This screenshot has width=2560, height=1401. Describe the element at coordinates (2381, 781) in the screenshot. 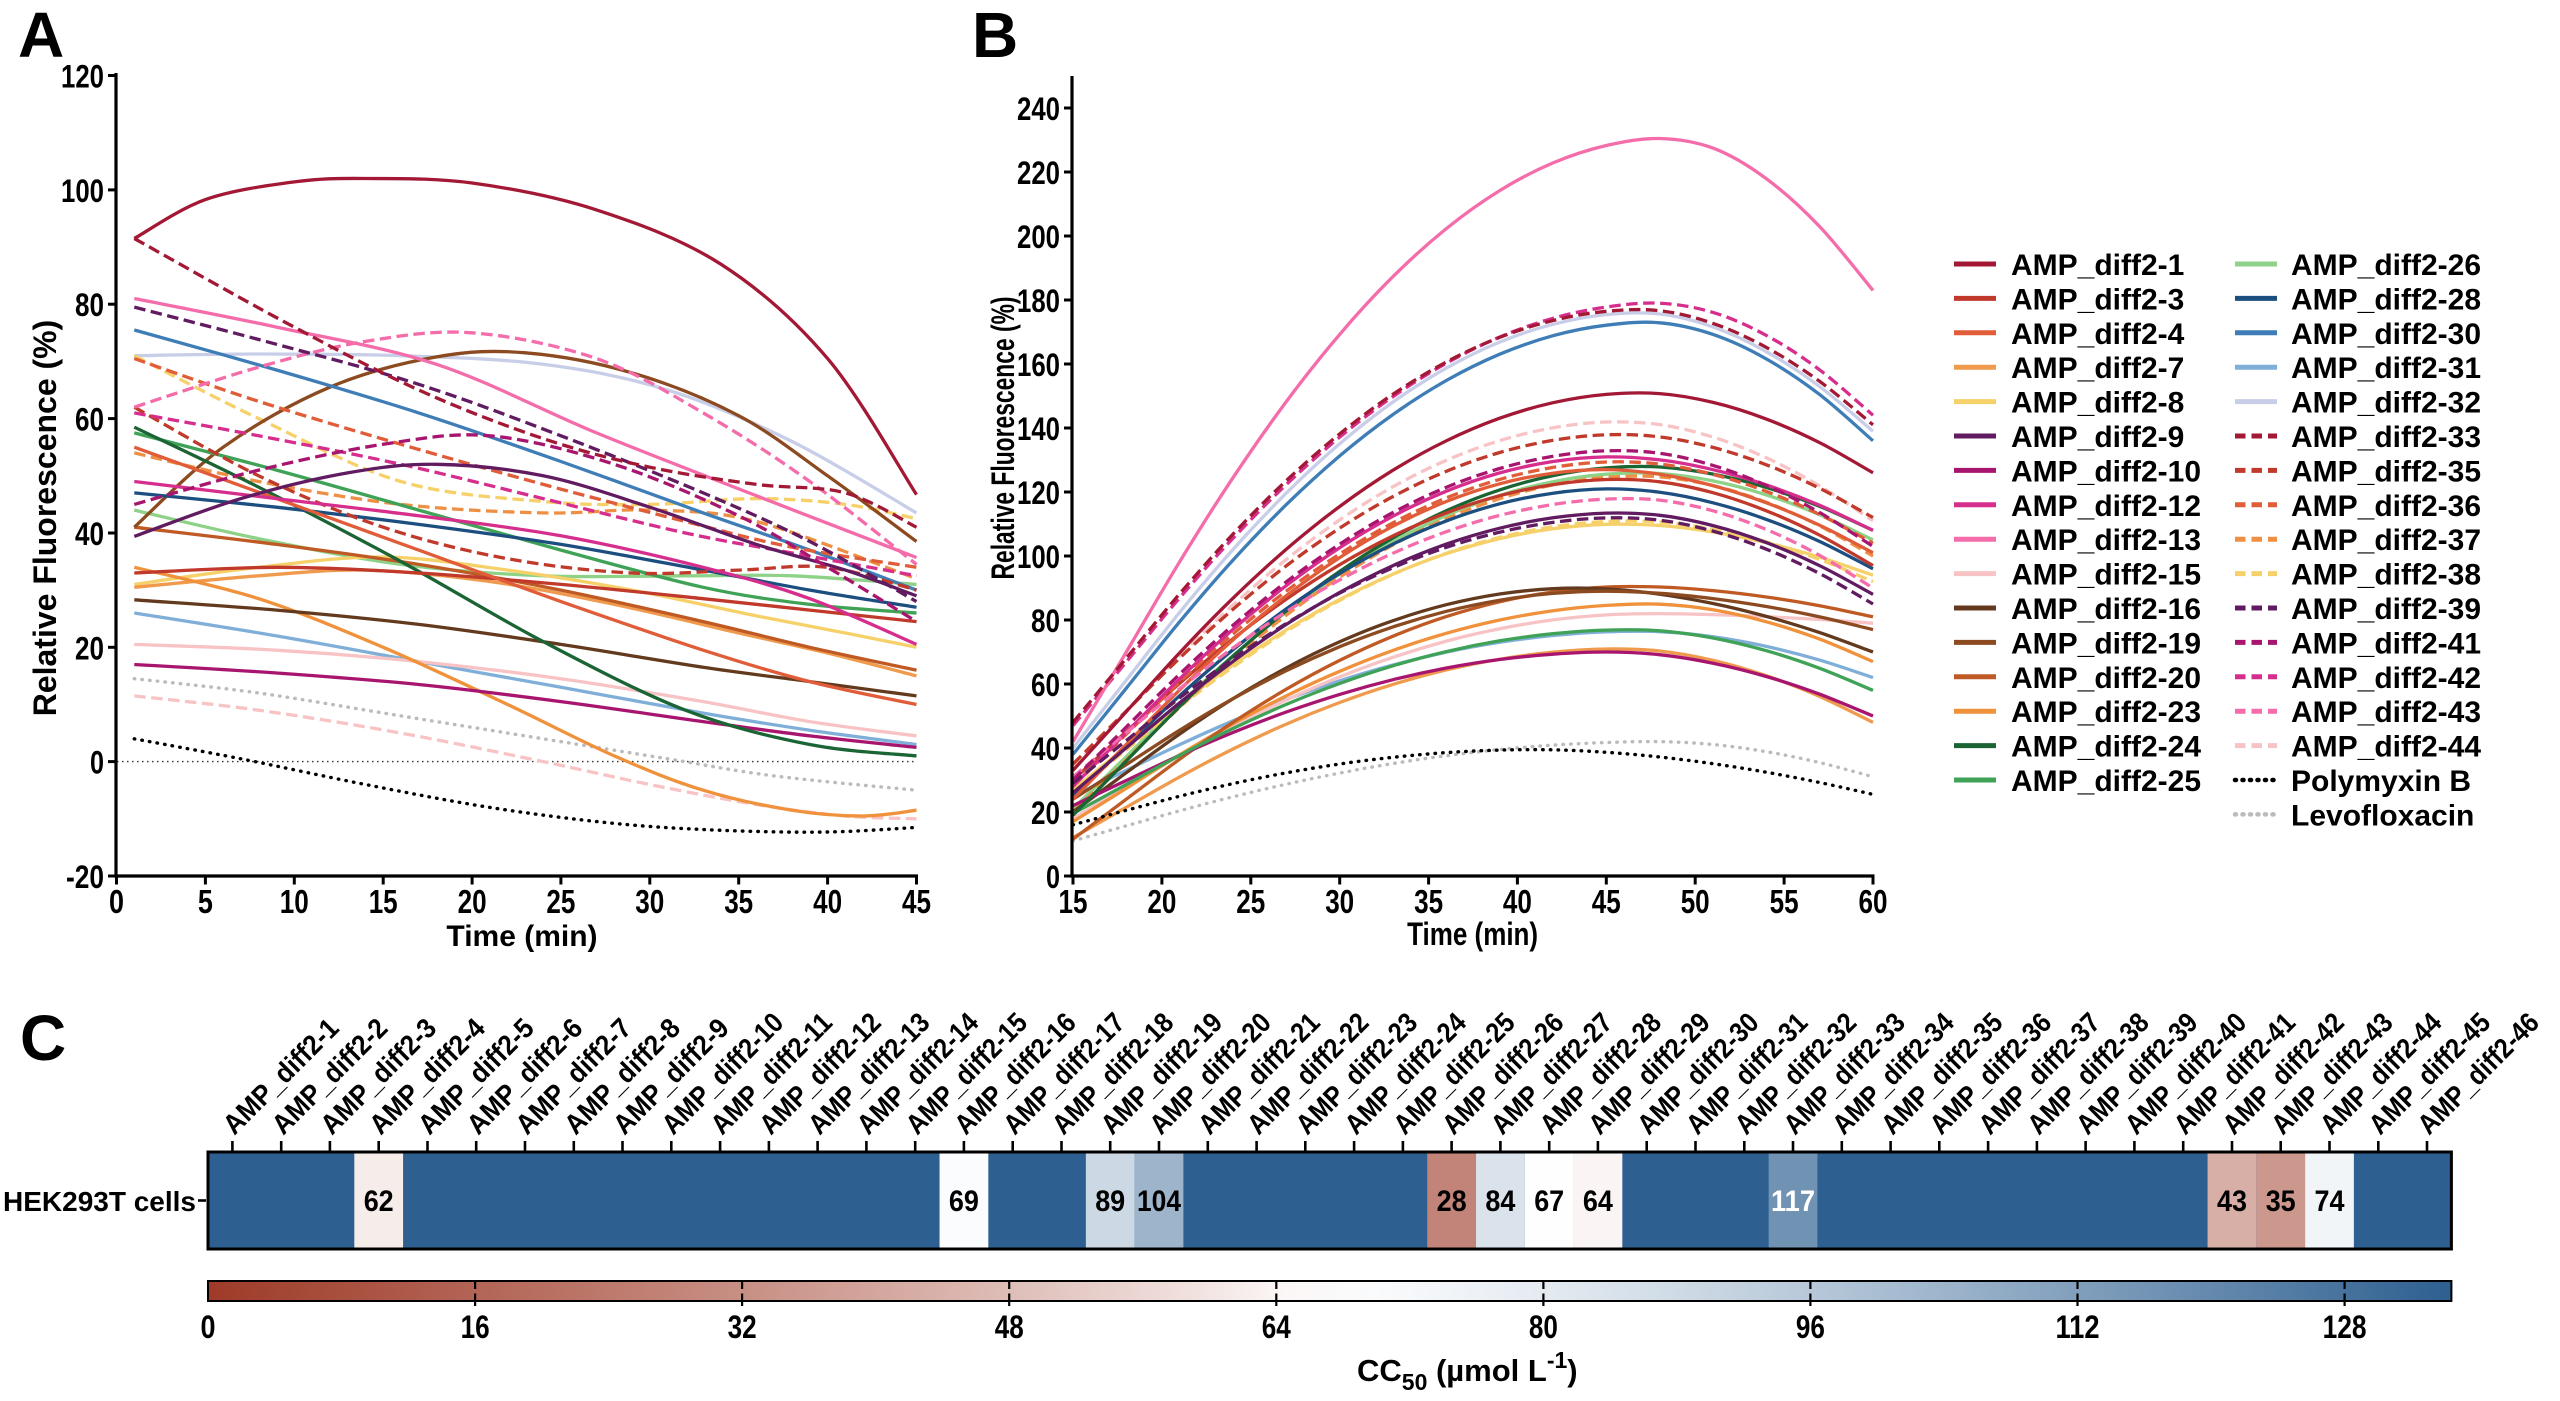

I see `svg-text: Polymyxin B` at that location.